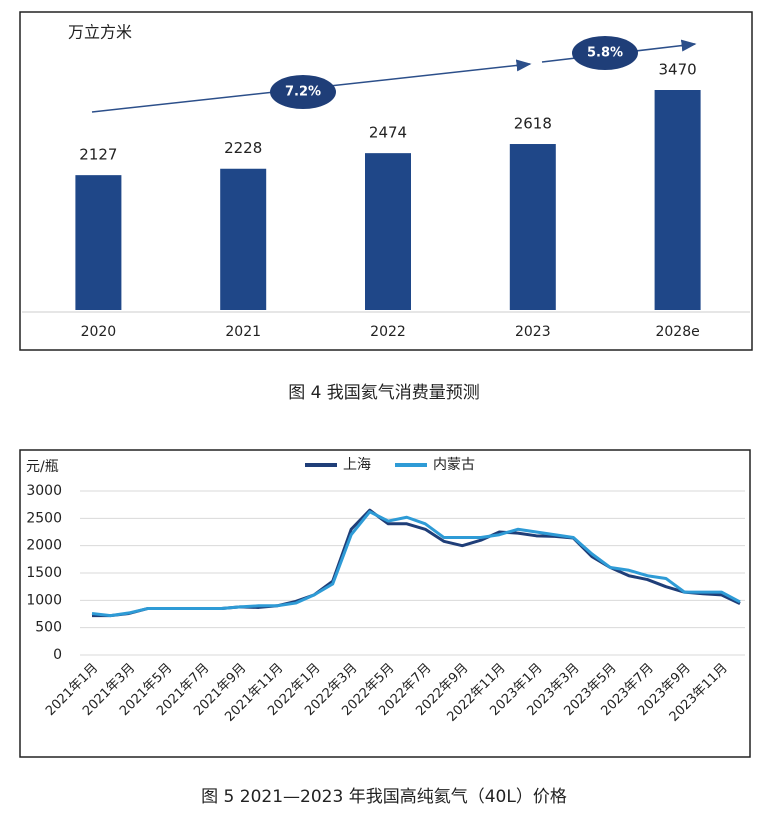  I want to click on x-tick-label: 2021, so click(243, 332).